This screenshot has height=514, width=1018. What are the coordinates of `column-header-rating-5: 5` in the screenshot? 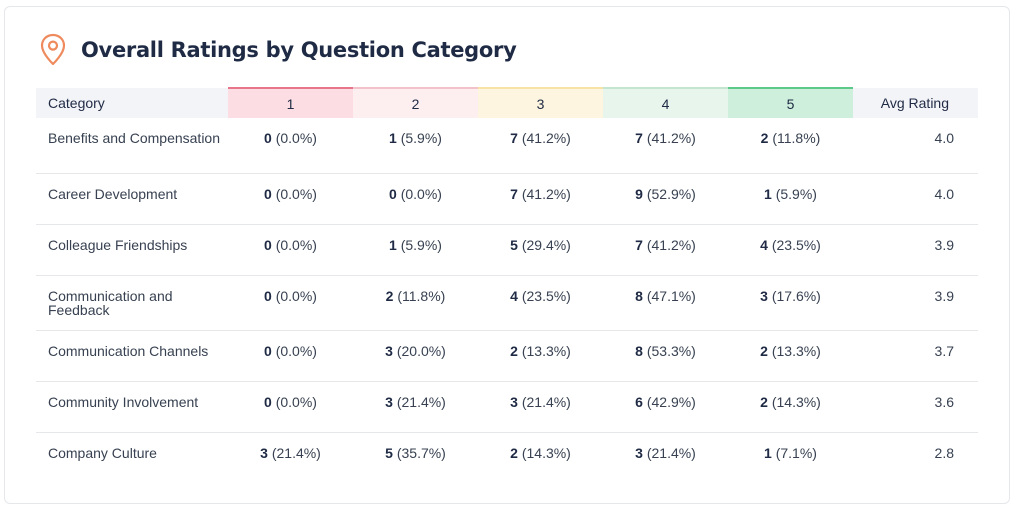 It's located at (790, 102).